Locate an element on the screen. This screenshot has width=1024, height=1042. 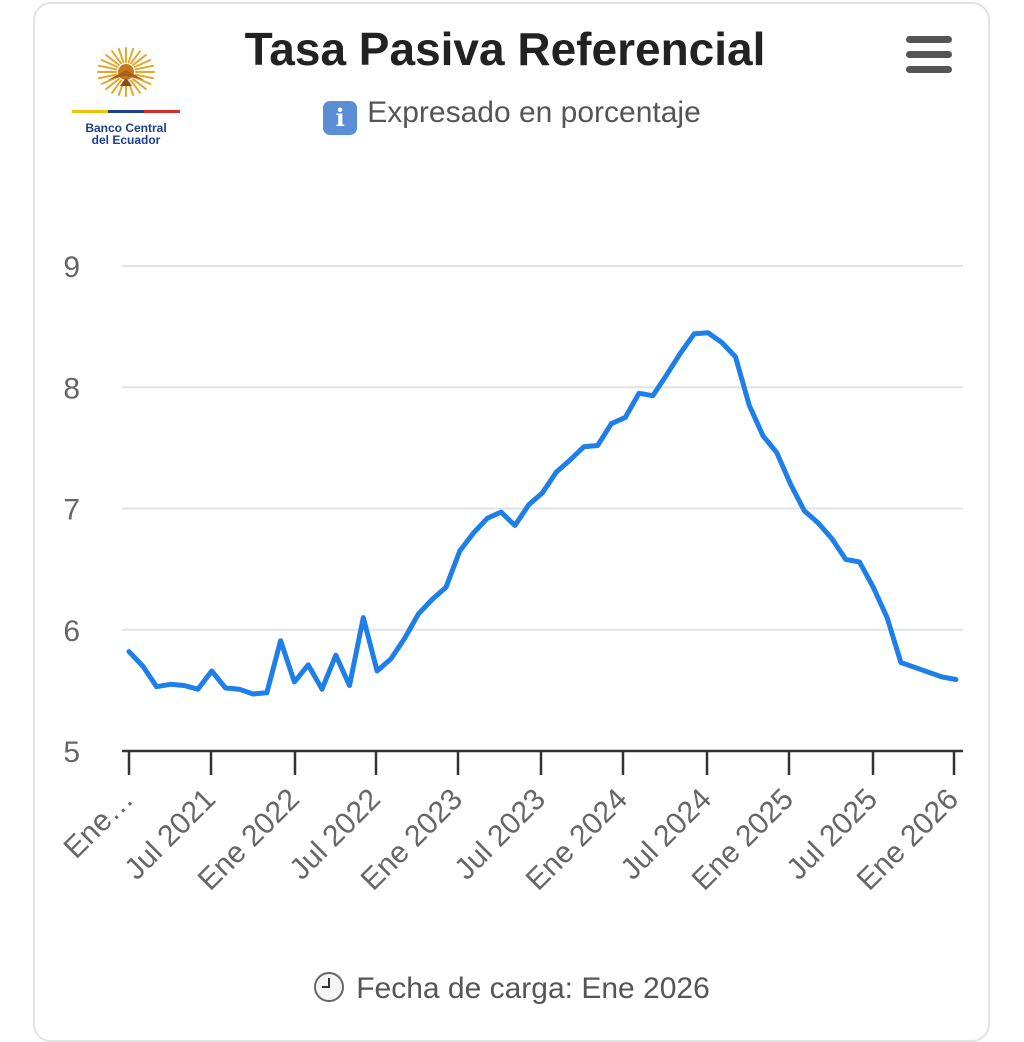
logo-text-line2: del Ecuador is located at coordinates (126, 140).